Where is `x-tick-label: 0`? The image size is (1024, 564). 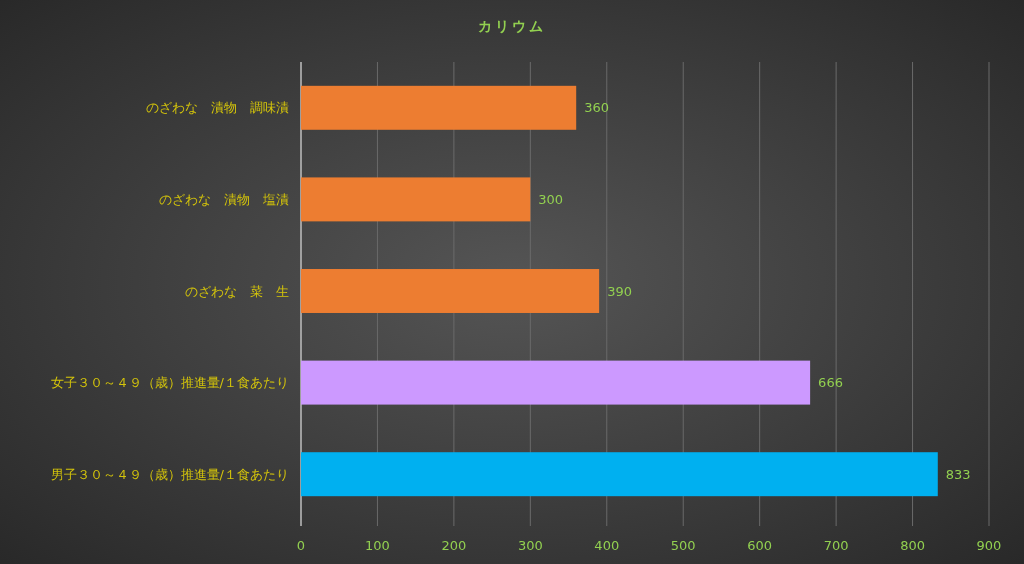 x-tick-label: 0 is located at coordinates (301, 545).